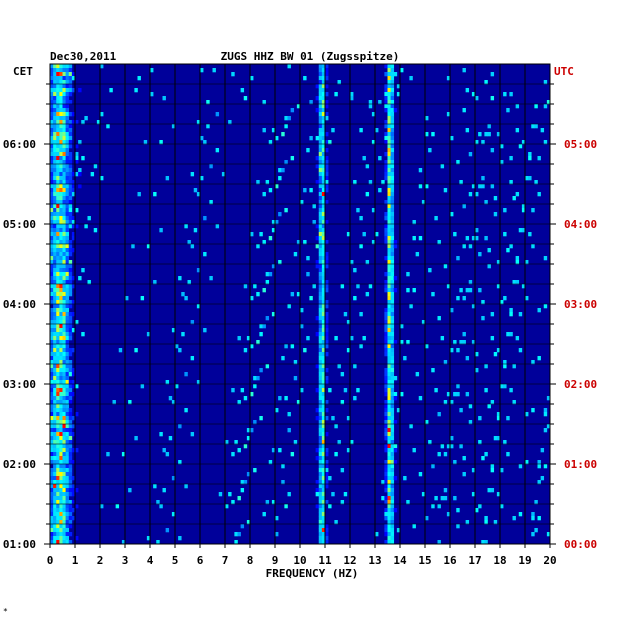 The image size is (630, 624). What do you see at coordinates (349, 560) in the screenshot?
I see `x-tick-label: 12` at bounding box center [349, 560].